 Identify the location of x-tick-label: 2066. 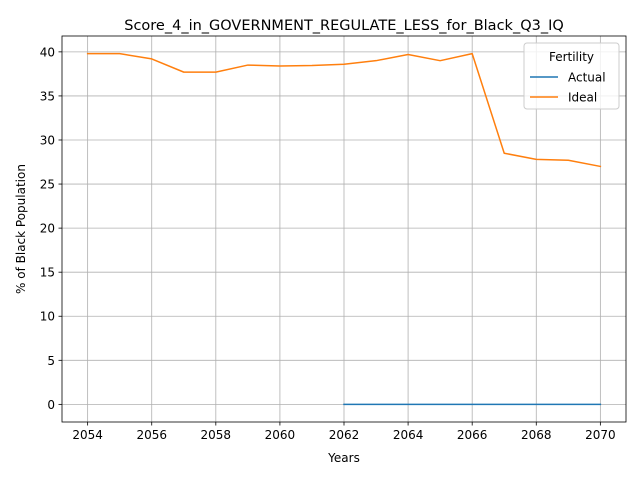
(472, 435).